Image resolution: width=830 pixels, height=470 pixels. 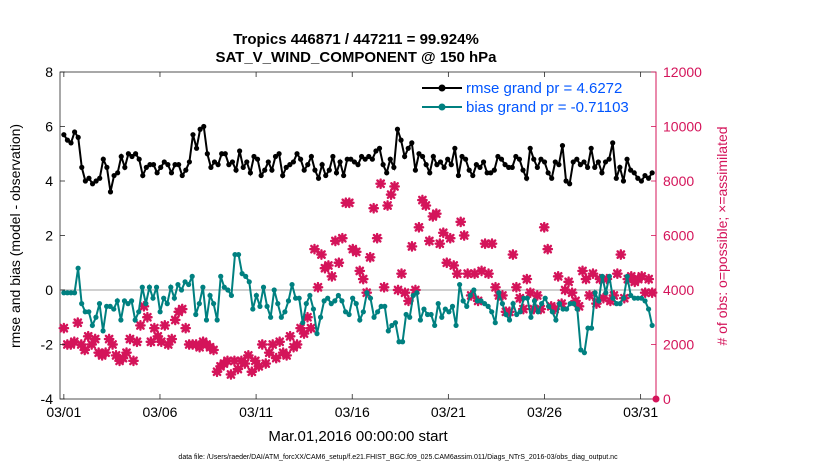 I want to click on x-tick-label: 03/06, so click(x=159, y=412).